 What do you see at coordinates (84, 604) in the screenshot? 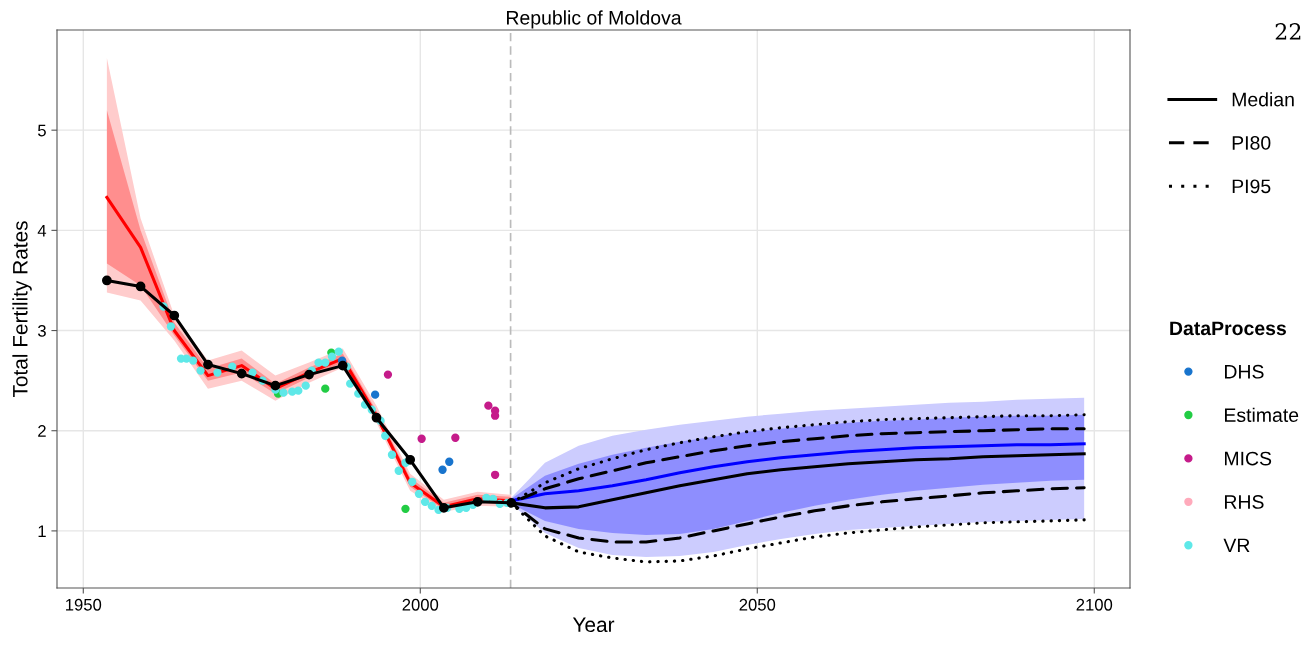
I see `x-tick-label: 1950` at bounding box center [84, 604].